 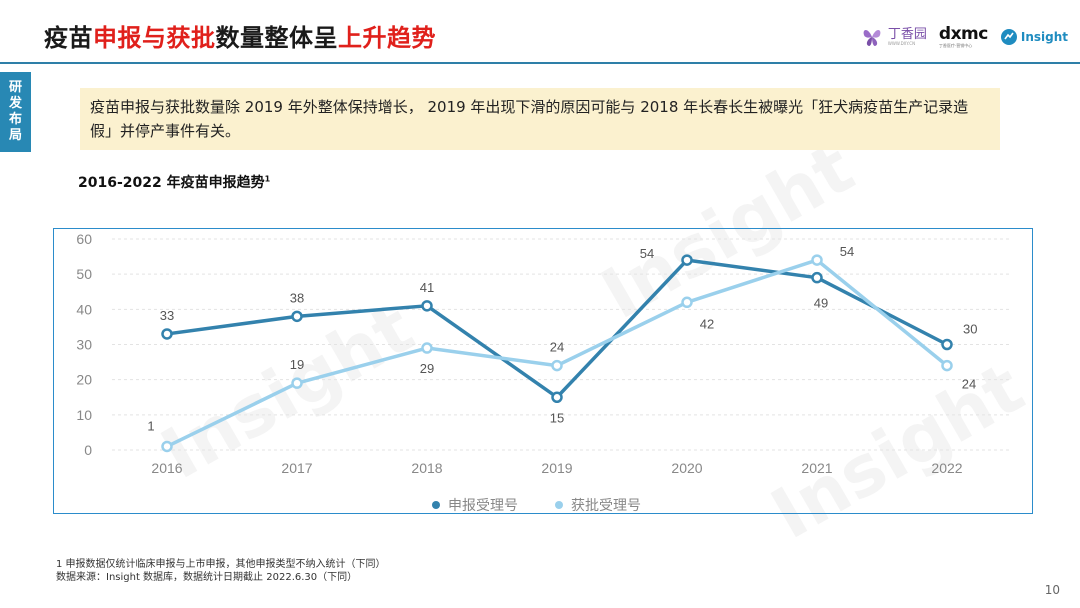 I want to click on legend-label: 获批受理号, so click(x=606, y=504).